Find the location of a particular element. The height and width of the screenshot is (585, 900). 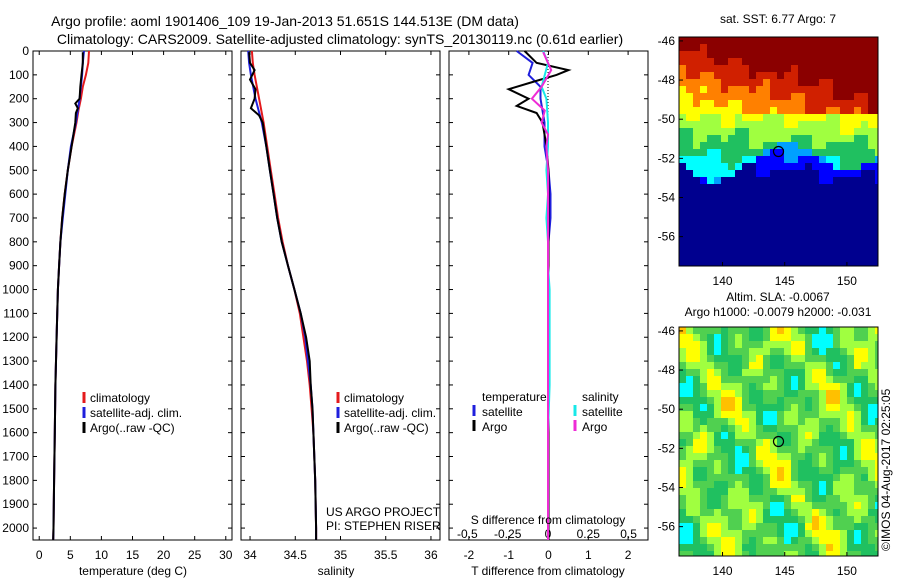

series-line-argo-raw-qc- is located at coordinates (283, 296).